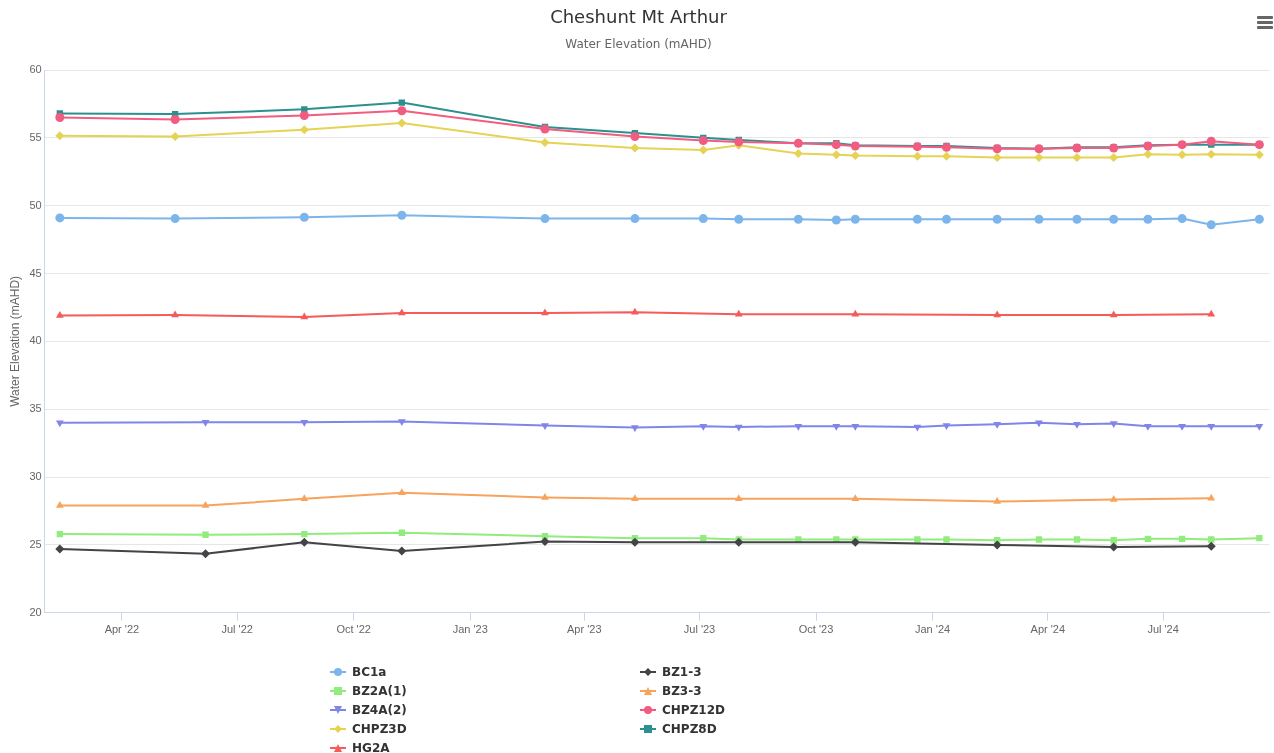 Image resolution: width=1274 pixels, height=753 pixels. Describe the element at coordinates (379, 710) in the screenshot. I see `legend-label: BZ4A(2)` at that location.